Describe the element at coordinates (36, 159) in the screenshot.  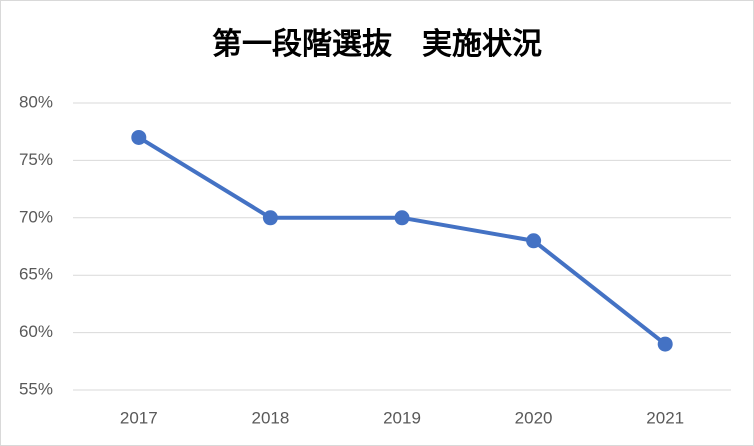
I see `y-tick-label: 75%` at that location.